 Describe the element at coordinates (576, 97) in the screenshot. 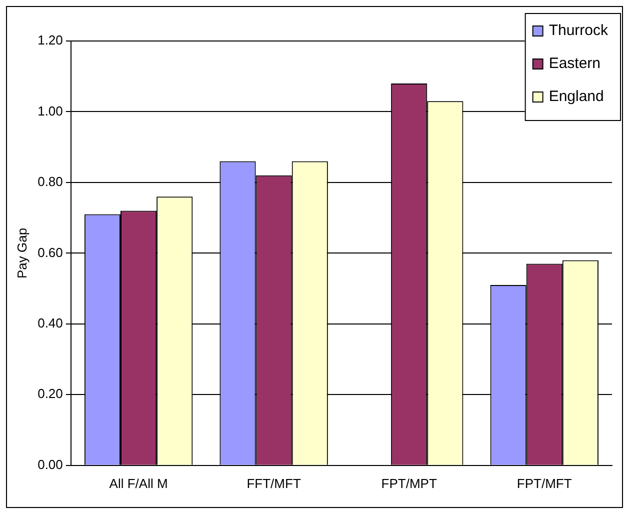

I see `legend-label: England` at that location.